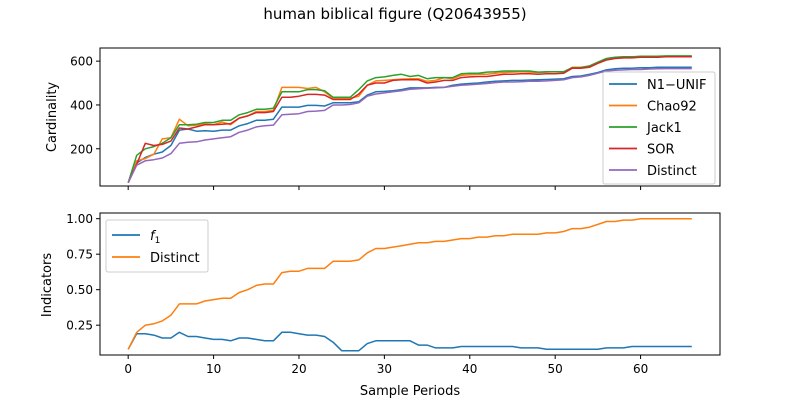 This screenshot has height=400, width=800. Describe the element at coordinates (81, 105) in the screenshot. I see `top-y-tick-label: 400` at that location.